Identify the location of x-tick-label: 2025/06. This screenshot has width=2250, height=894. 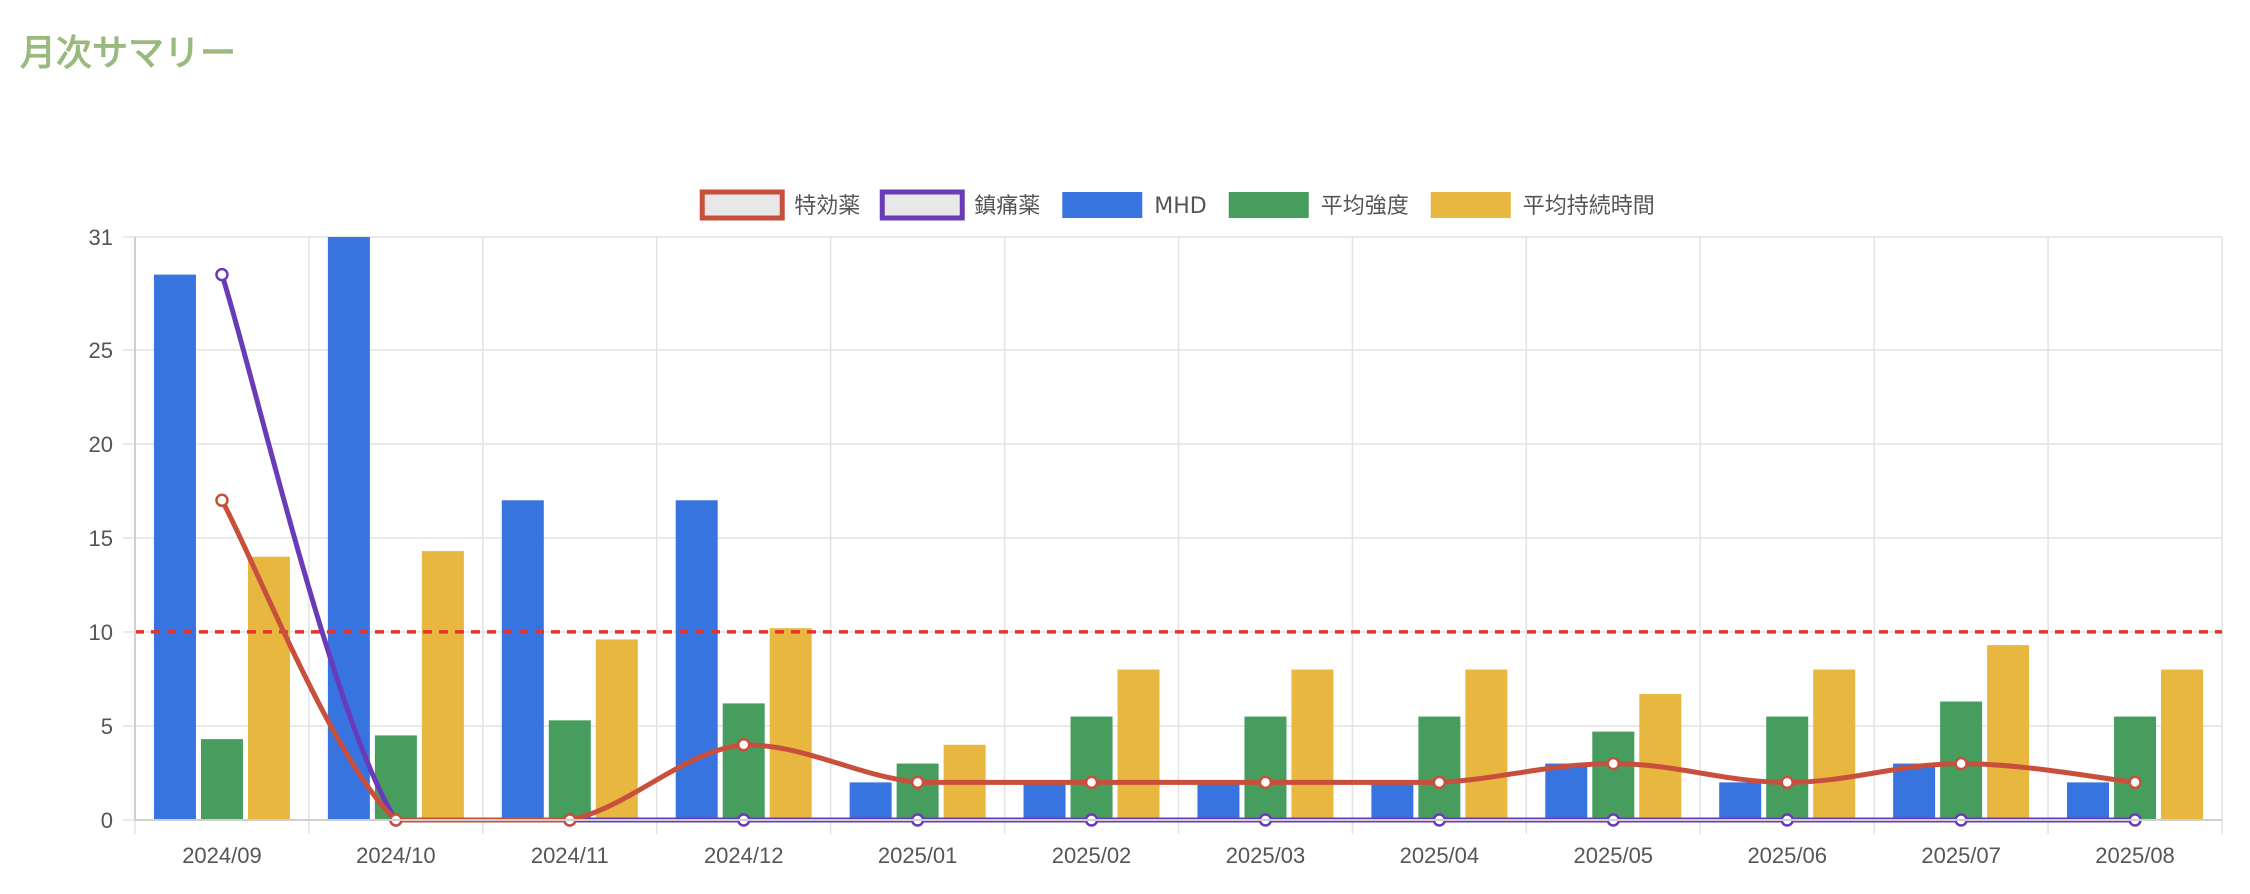
(1787, 855).